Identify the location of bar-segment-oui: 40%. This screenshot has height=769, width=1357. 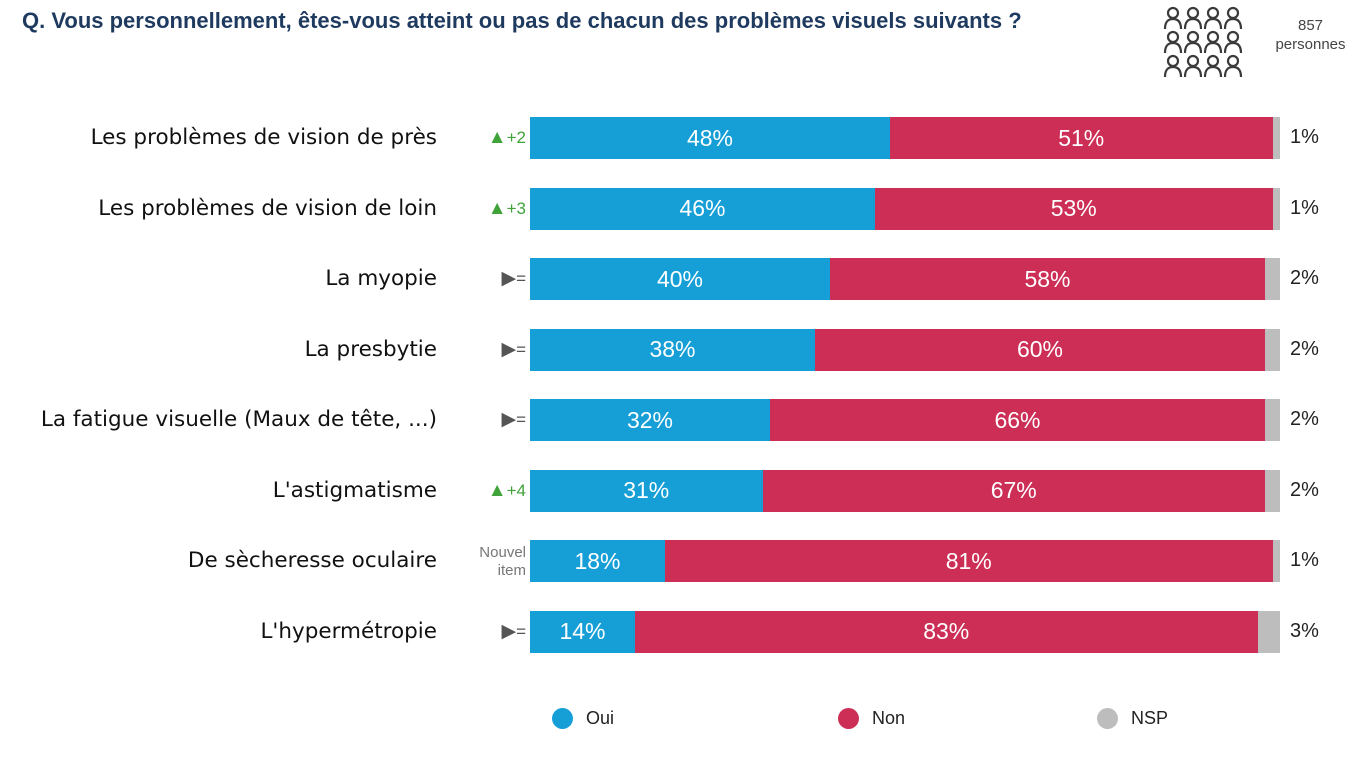
(680, 279).